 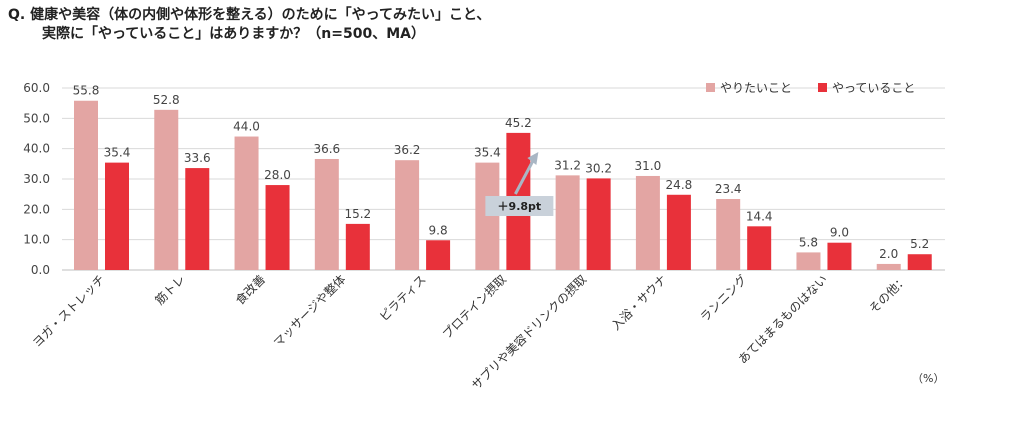 What do you see at coordinates (357, 214) in the screenshot?
I see `data-label: 15.2` at bounding box center [357, 214].